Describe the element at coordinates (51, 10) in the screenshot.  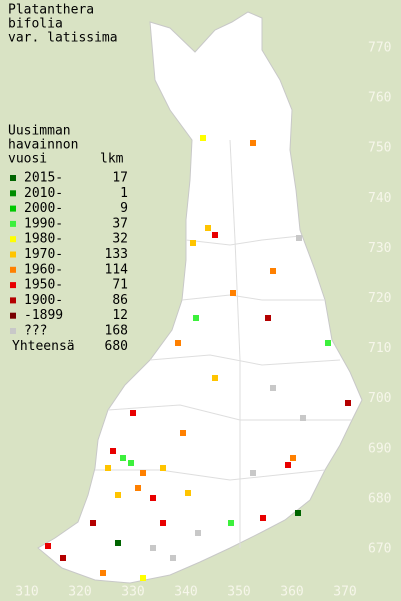
I see `title-line: Platanthera` at that location.